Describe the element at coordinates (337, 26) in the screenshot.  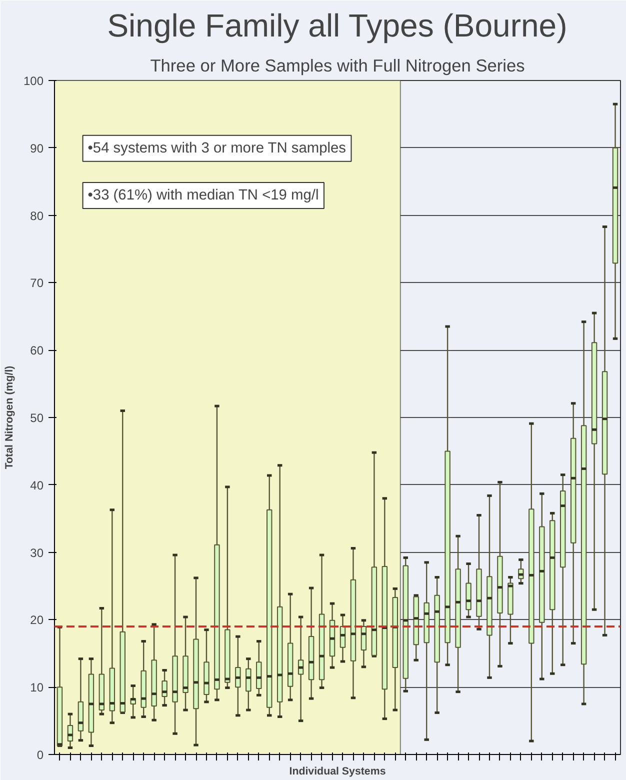
I see `chart-title: Single Family all Types (Bourne)` at that location.